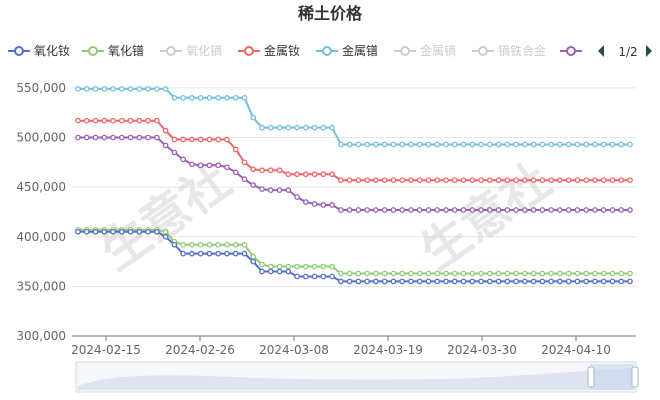 The height and width of the screenshot is (400, 660). What do you see at coordinates (482, 350) in the screenshot?
I see `x-tick-label: 2024-03-30` at bounding box center [482, 350].